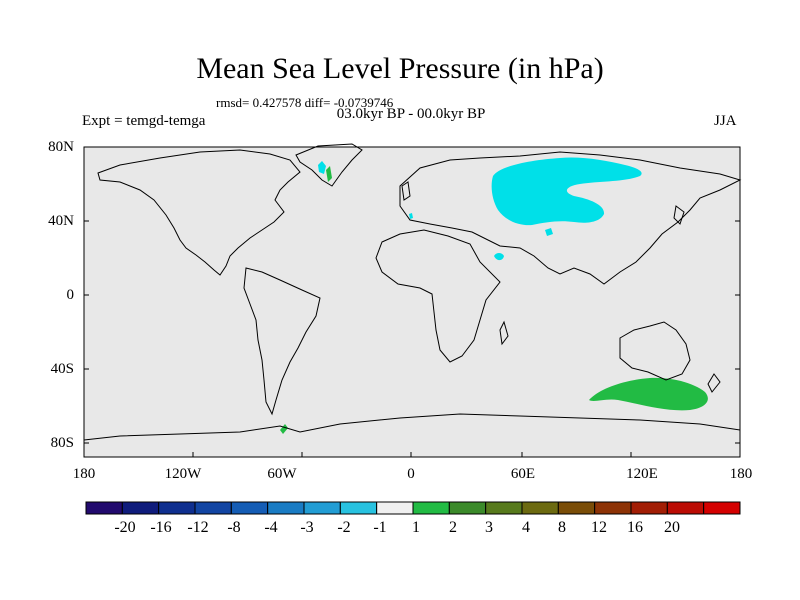 The width and height of the screenshot is (800, 600). I want to click on eurasia-coast, so click(570, 218).